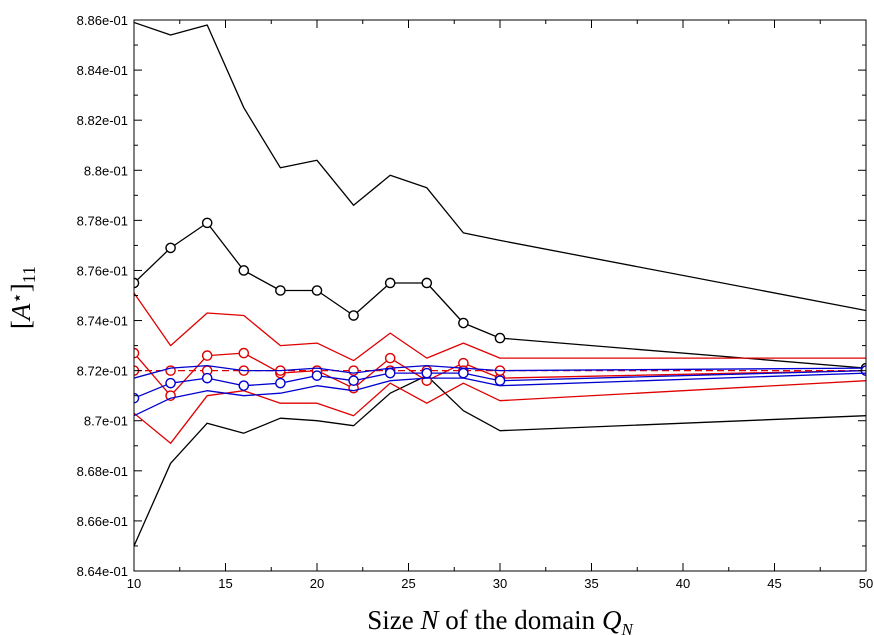 The height and width of the screenshot is (635, 874). What do you see at coordinates (21, 287) in the screenshot?
I see `y-title-part: ]` at bounding box center [21, 287].